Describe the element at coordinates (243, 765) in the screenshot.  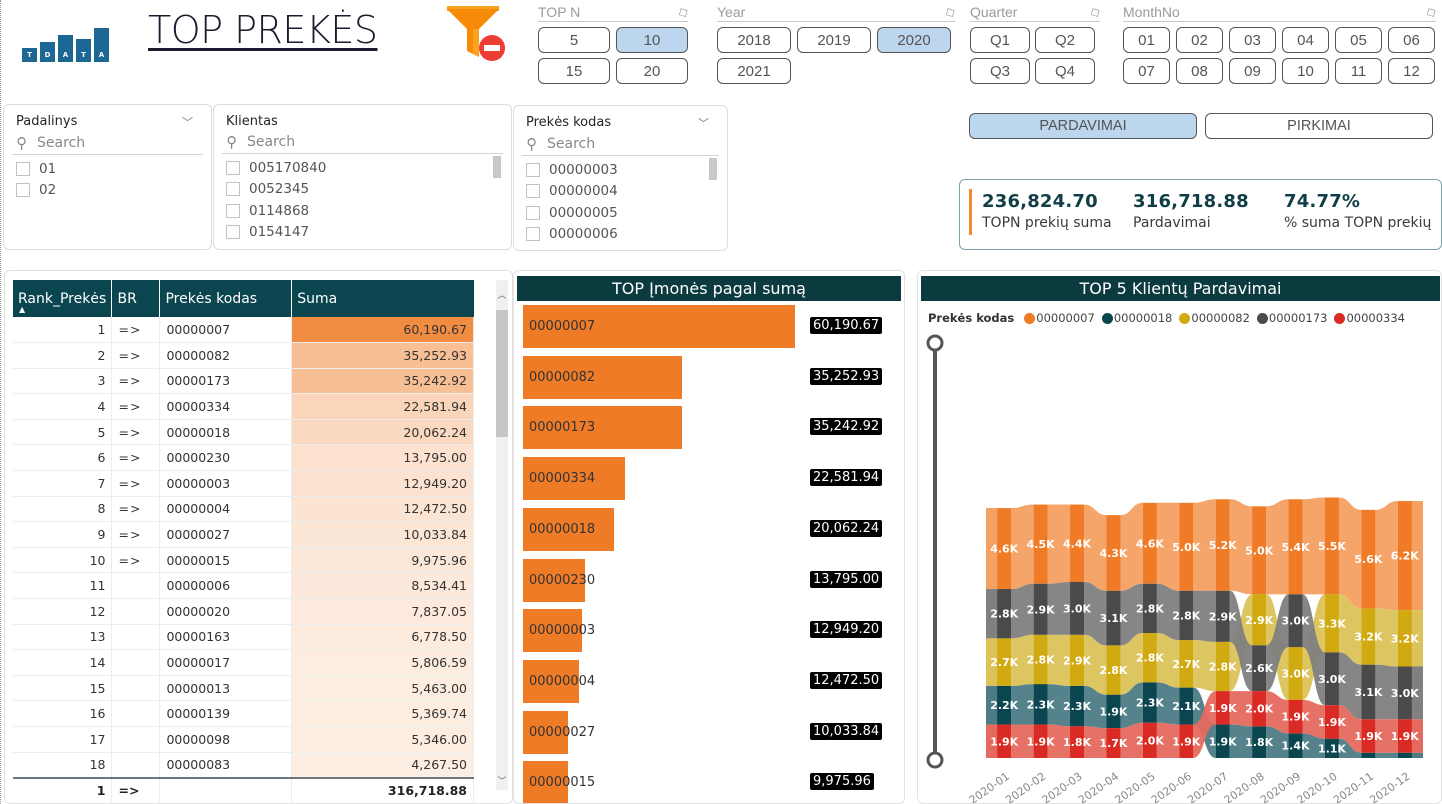
I see `table-row: 18 00000083 4,267.50` at that location.